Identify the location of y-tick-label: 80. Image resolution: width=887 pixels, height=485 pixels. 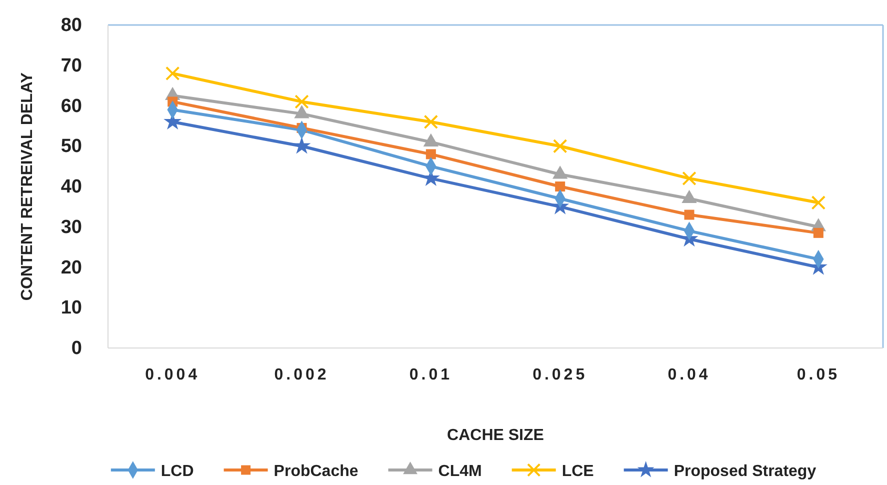
(71, 25).